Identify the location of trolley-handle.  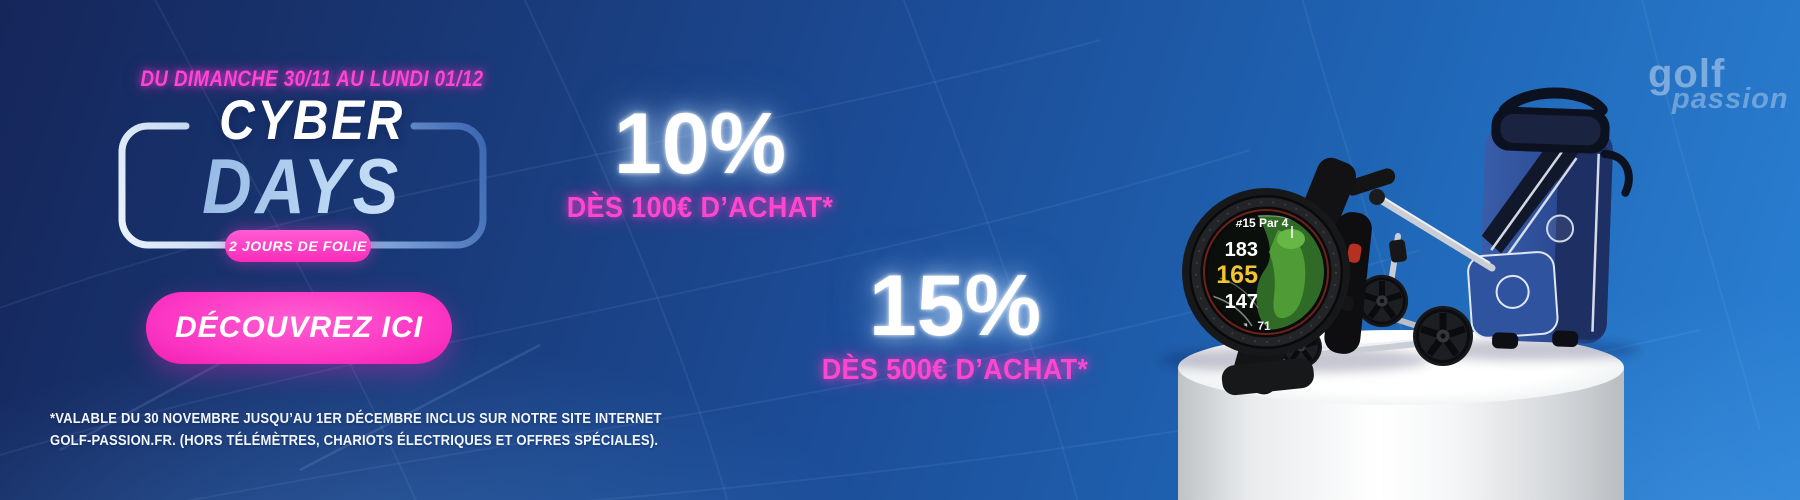
(1370, 182).